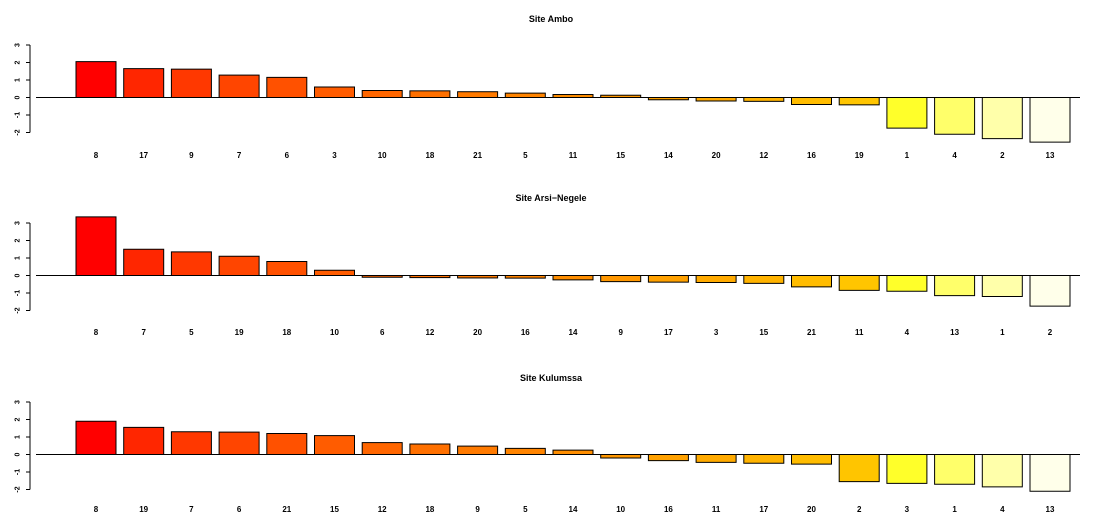 This screenshot has height=513, width=1102. I want to click on y-tick-label: -2, so click(18, 310).